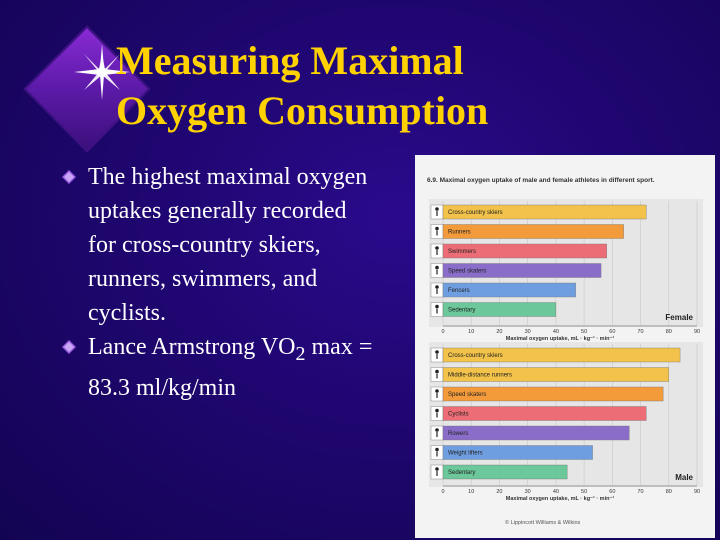 The width and height of the screenshot is (720, 540). Describe the element at coordinates (462, 252) in the screenshot. I see `bar-label: Swimmers` at that location.